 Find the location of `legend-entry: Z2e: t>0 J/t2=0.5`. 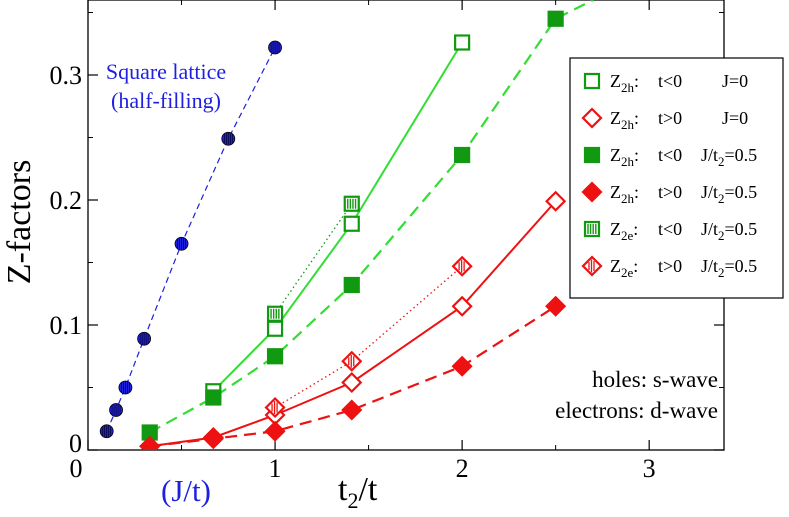

legend-entry: Z2e: t>0 J/t2=0.5 is located at coordinates (669, 267).